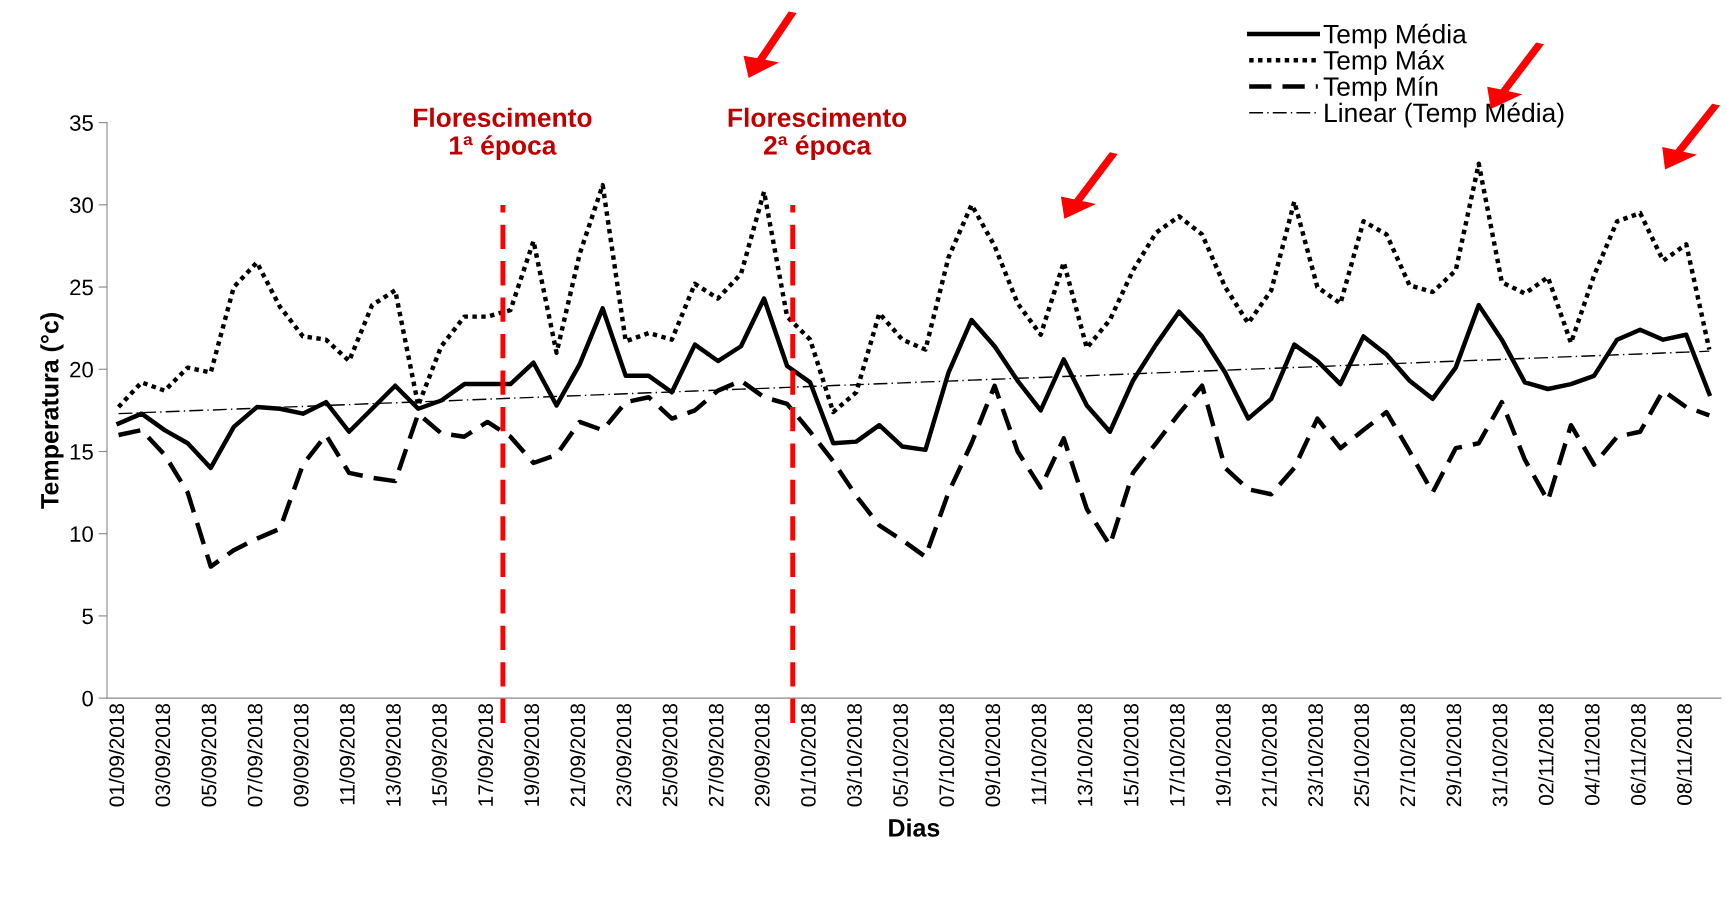 The image size is (1726, 915). What do you see at coordinates (762, 755) in the screenshot?
I see `x-tick-label: 29/09/2018` at bounding box center [762, 755].